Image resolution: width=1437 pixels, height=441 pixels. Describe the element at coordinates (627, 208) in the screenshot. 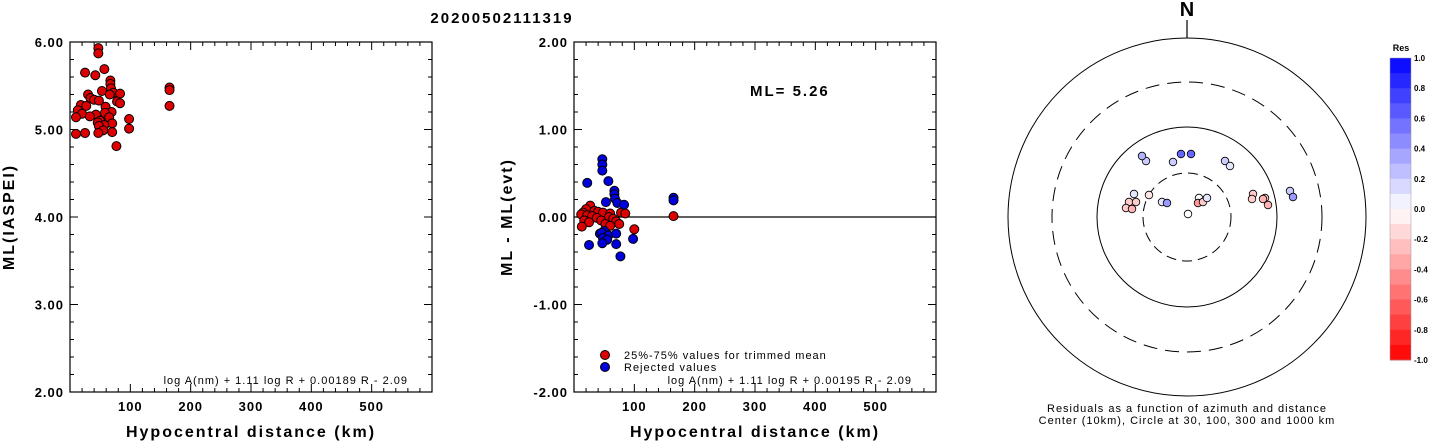

I see `panel2-points` at that location.